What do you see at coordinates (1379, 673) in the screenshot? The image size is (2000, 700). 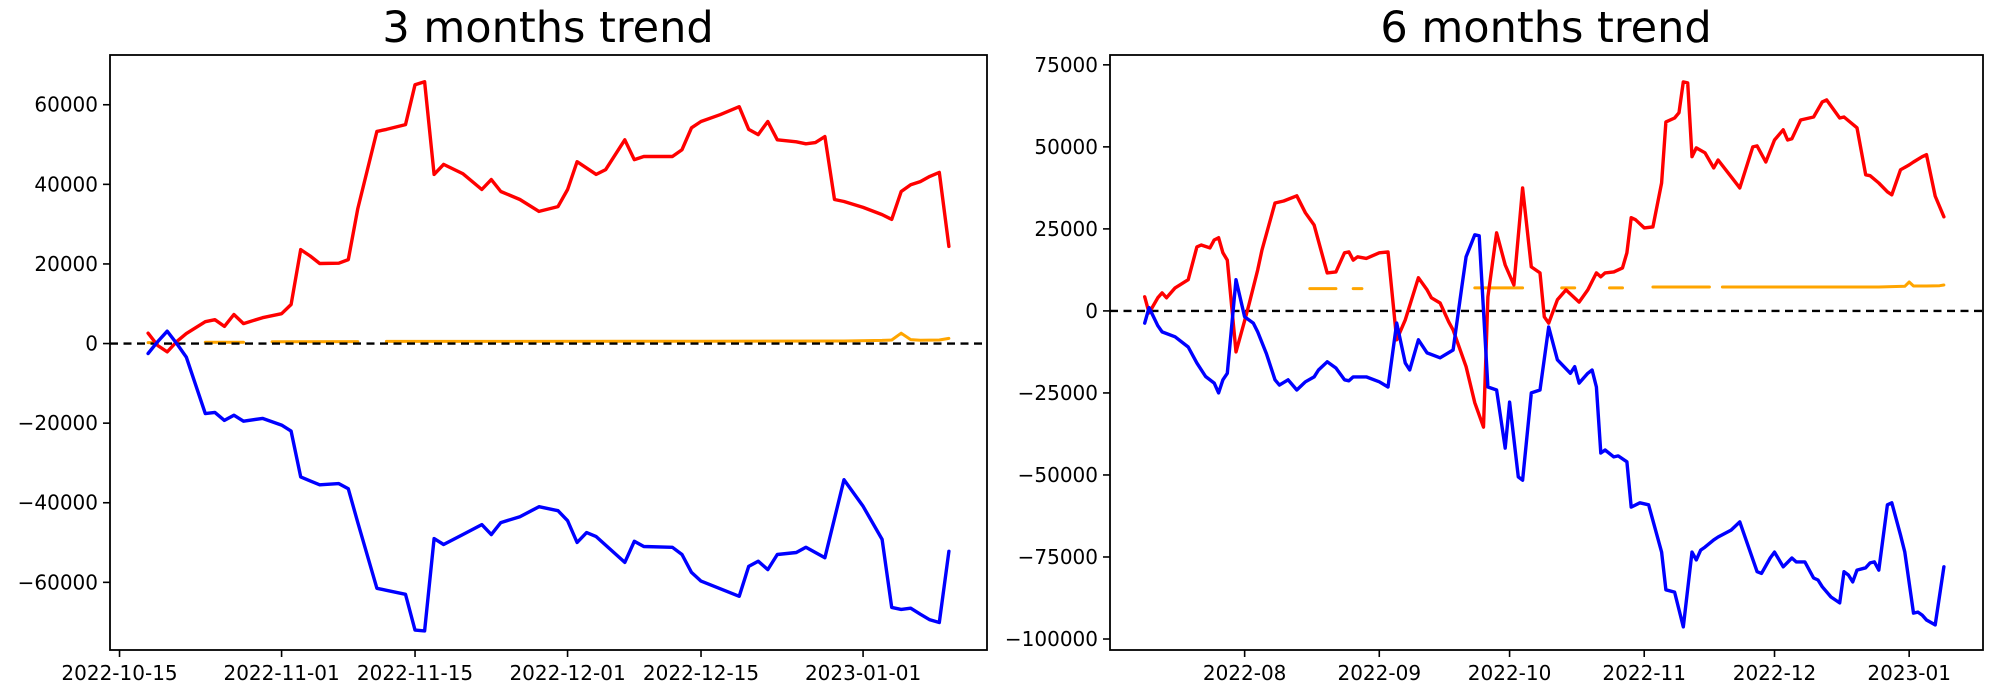 I see `x-tick-label: 2022-09` at bounding box center [1379, 673].